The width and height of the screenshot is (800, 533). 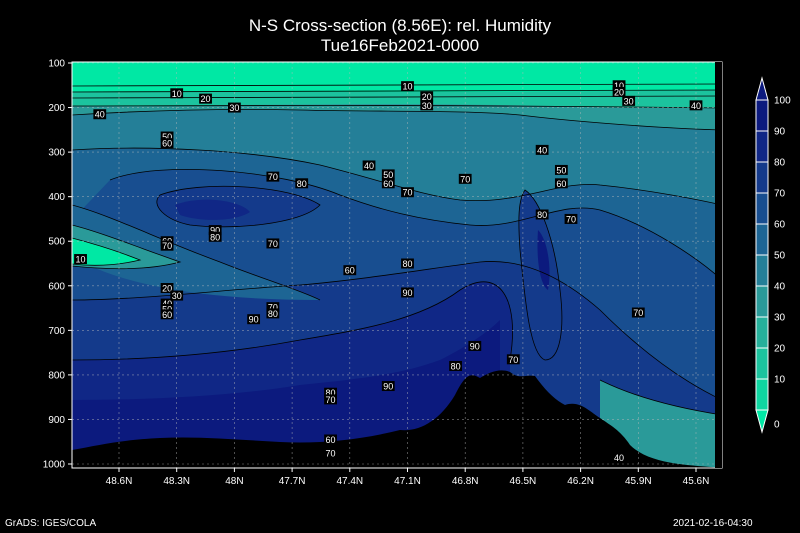 I want to click on x-tick-label: 46.2N, so click(x=580, y=481).